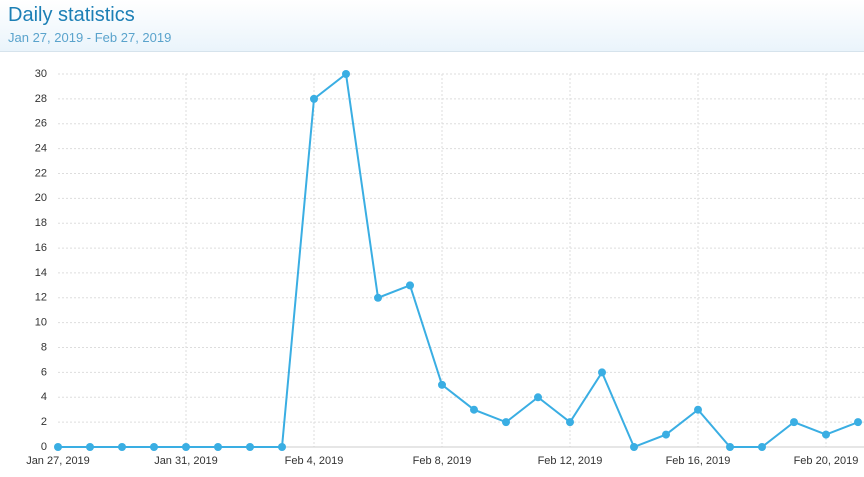 This screenshot has height=477, width=864. I want to click on y-tick-label: 6, so click(44, 372).